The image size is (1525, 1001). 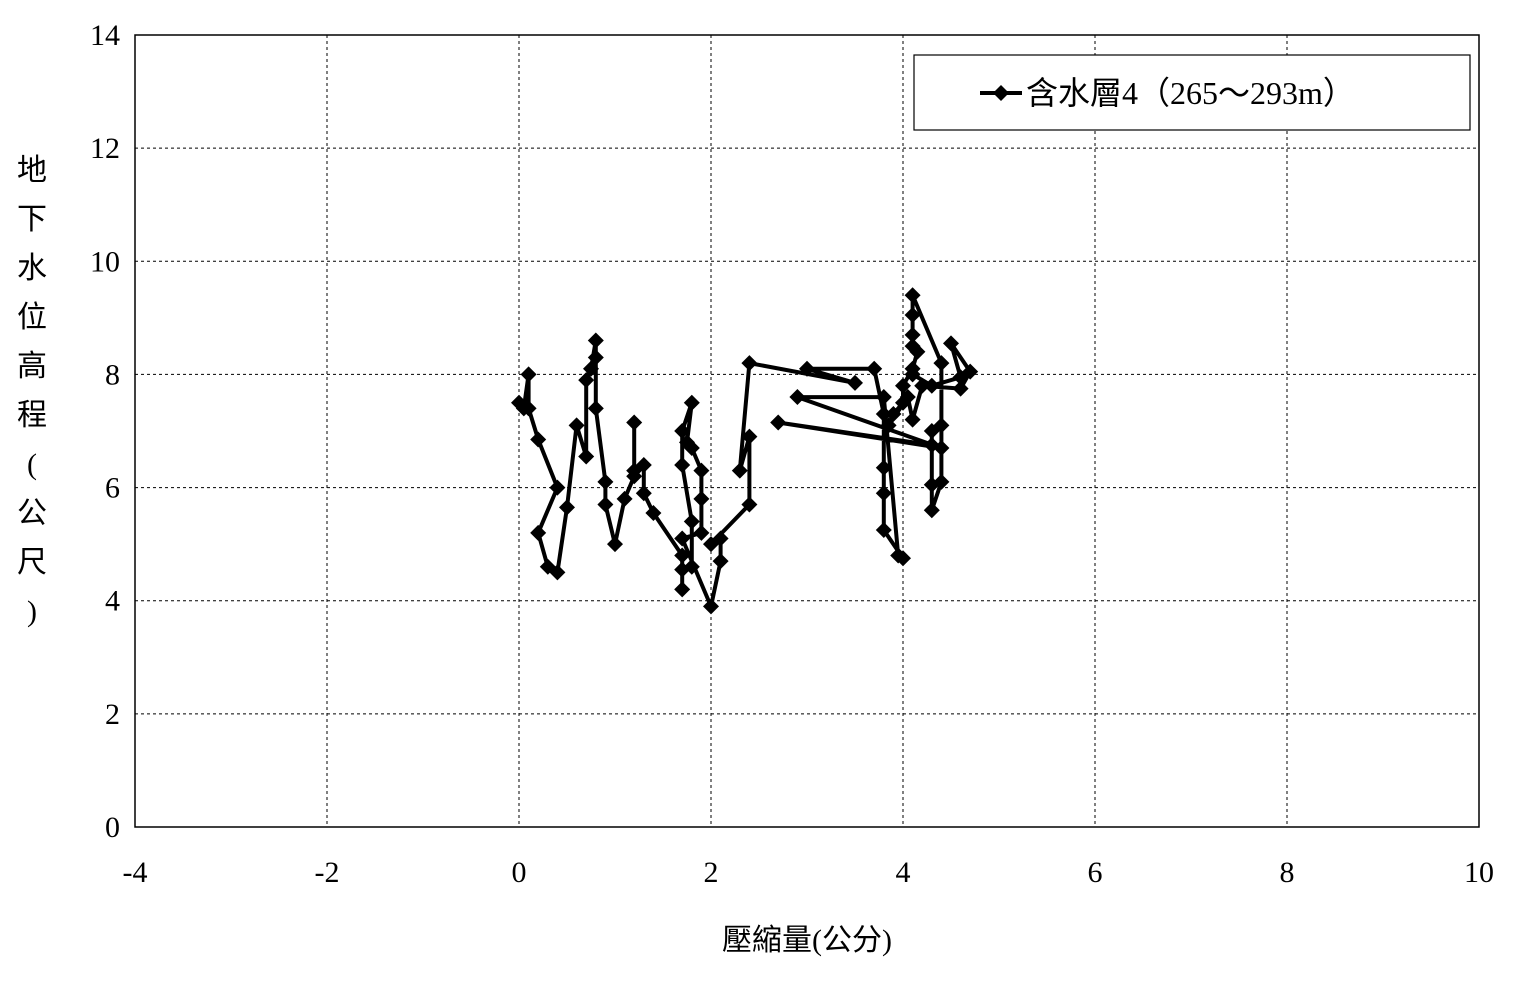 What do you see at coordinates (1001, 93) in the screenshot?
I see `legend-marker-diamond-icon` at bounding box center [1001, 93].